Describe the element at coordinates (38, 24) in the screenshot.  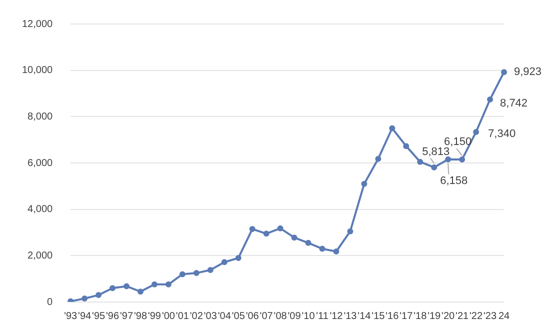
I see `y-tick-label: 12,000` at that location.